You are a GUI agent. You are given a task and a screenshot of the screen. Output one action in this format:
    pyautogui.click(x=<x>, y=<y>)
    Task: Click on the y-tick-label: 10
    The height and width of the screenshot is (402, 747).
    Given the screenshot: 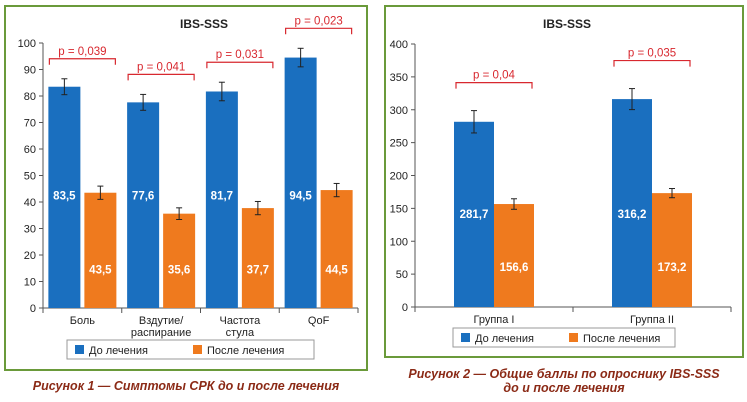 What is the action you would take?
    pyautogui.click(x=30, y=283)
    